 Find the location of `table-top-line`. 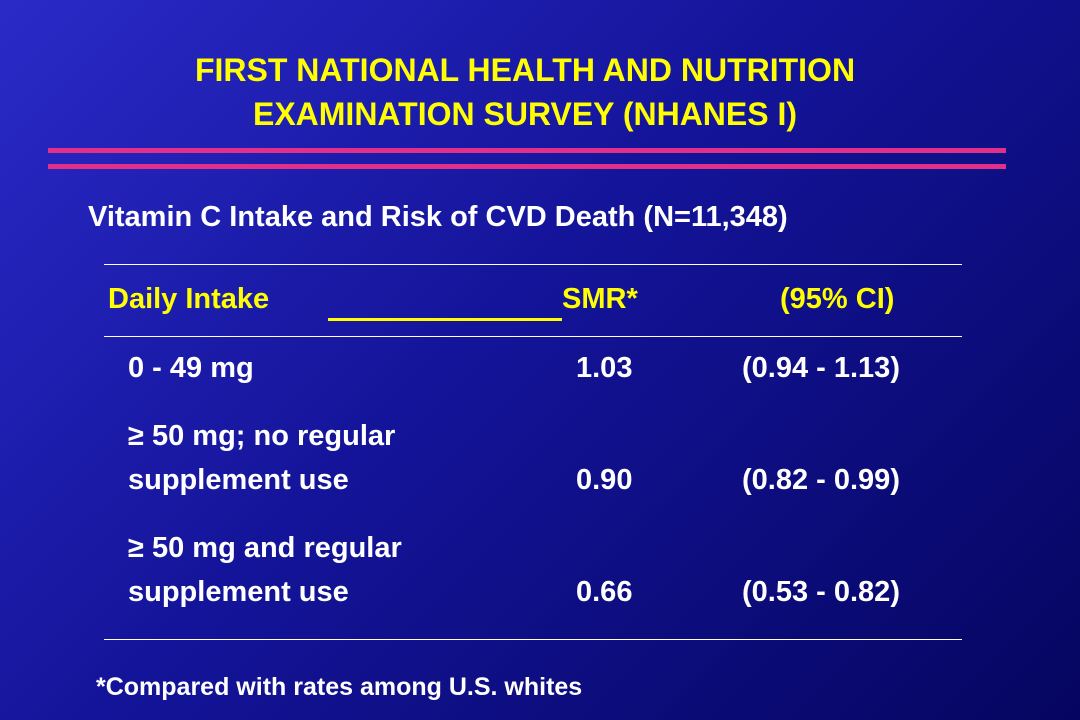

table-top-line is located at coordinates (533, 264).